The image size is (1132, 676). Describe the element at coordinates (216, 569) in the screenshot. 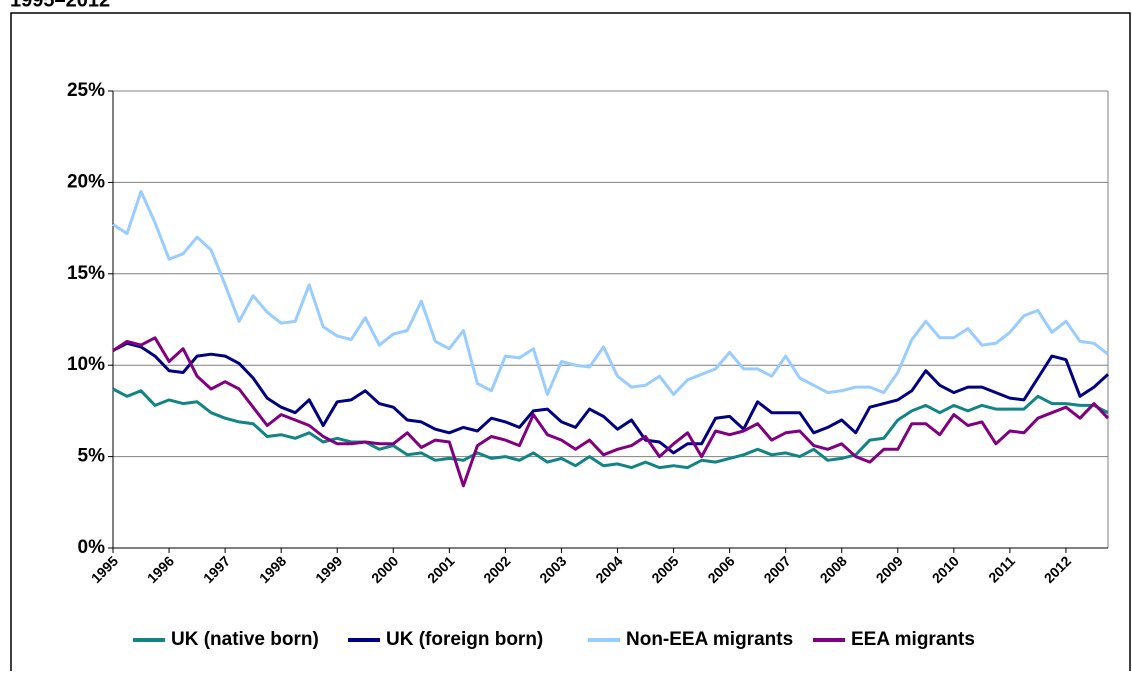

I see `x-tick-label: 1997` at that location.